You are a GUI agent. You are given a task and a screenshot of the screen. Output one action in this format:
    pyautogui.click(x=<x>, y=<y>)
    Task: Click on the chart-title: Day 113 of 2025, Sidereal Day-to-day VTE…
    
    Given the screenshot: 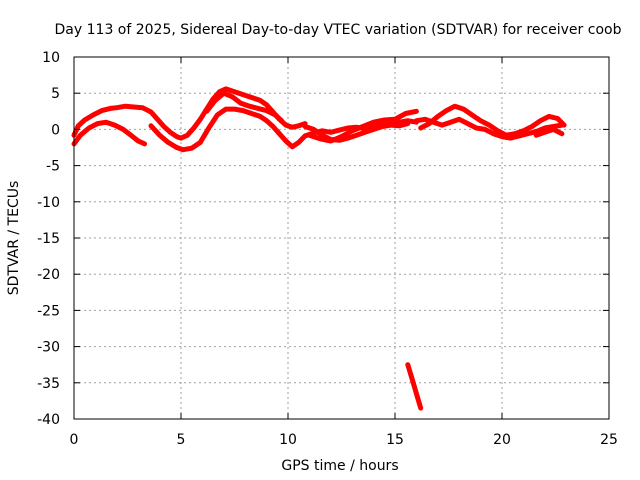 What is the action you would take?
    pyautogui.click(x=338, y=30)
    